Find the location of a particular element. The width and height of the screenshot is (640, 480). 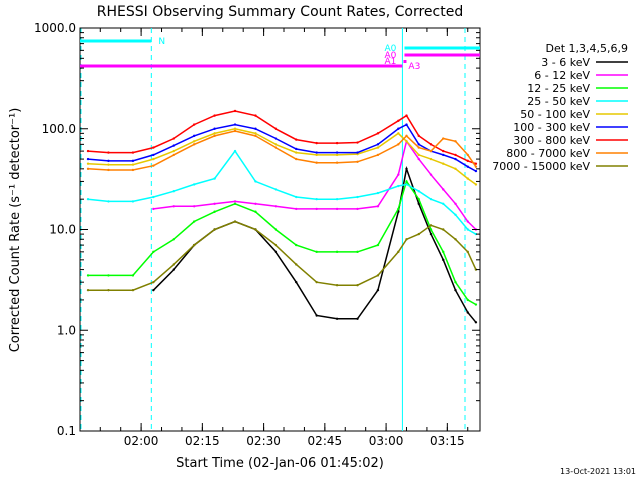

legend-label: 3 - 6 keV is located at coordinates (565, 62).